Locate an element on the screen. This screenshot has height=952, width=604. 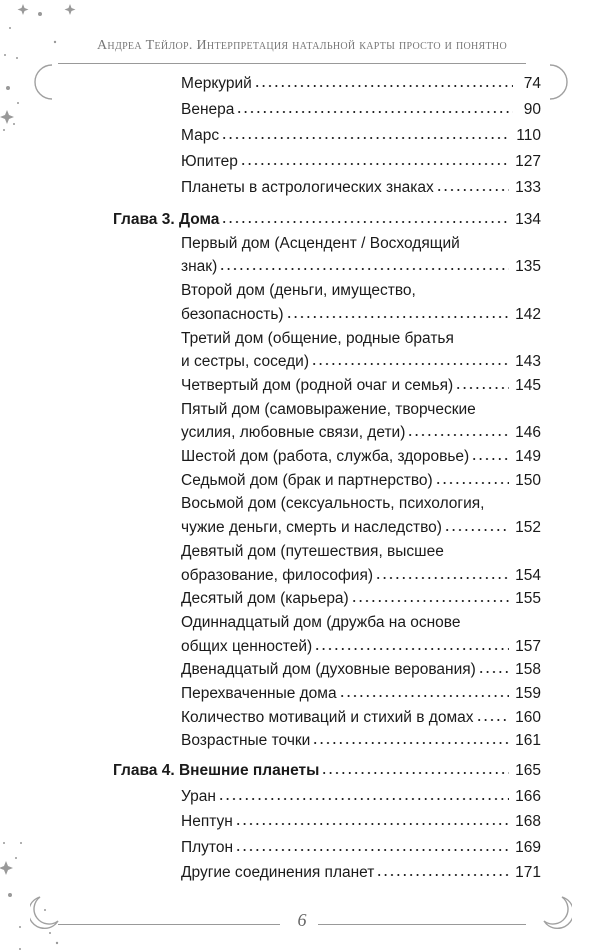
toc-entry: Шестой дом (работа, служба, здоровье) 149 is located at coordinates (361, 457).